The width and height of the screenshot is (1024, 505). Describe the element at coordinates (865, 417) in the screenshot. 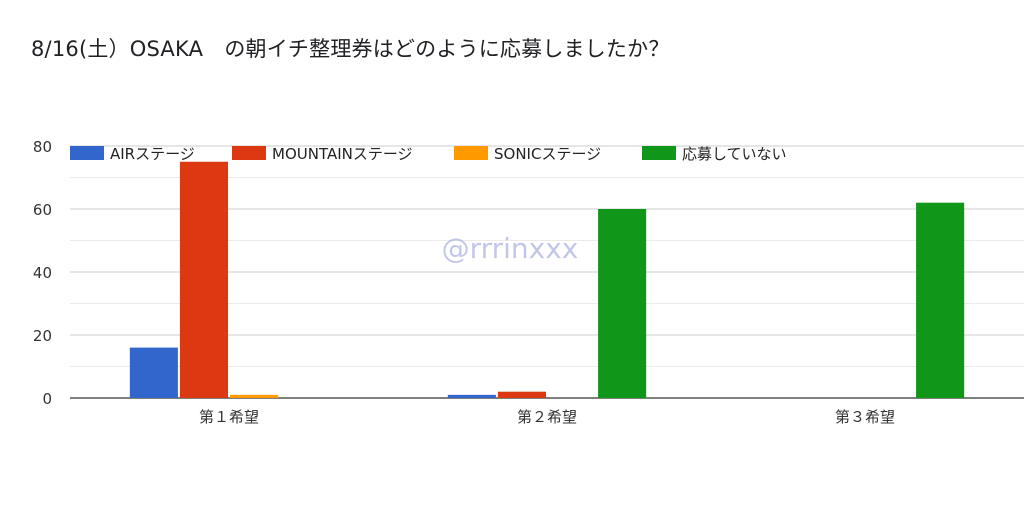

I see `x-tick-label: 第３希望` at that location.